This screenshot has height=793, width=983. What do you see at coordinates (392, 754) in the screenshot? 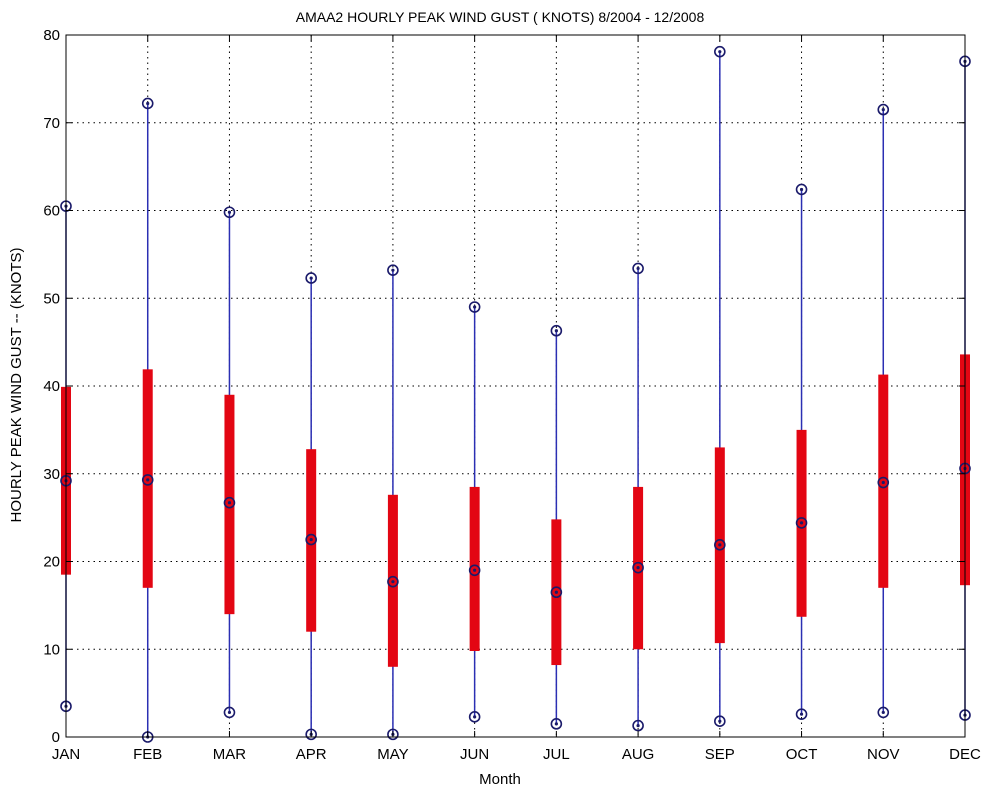
I see `x-tick-label-may: MAY` at bounding box center [392, 754].